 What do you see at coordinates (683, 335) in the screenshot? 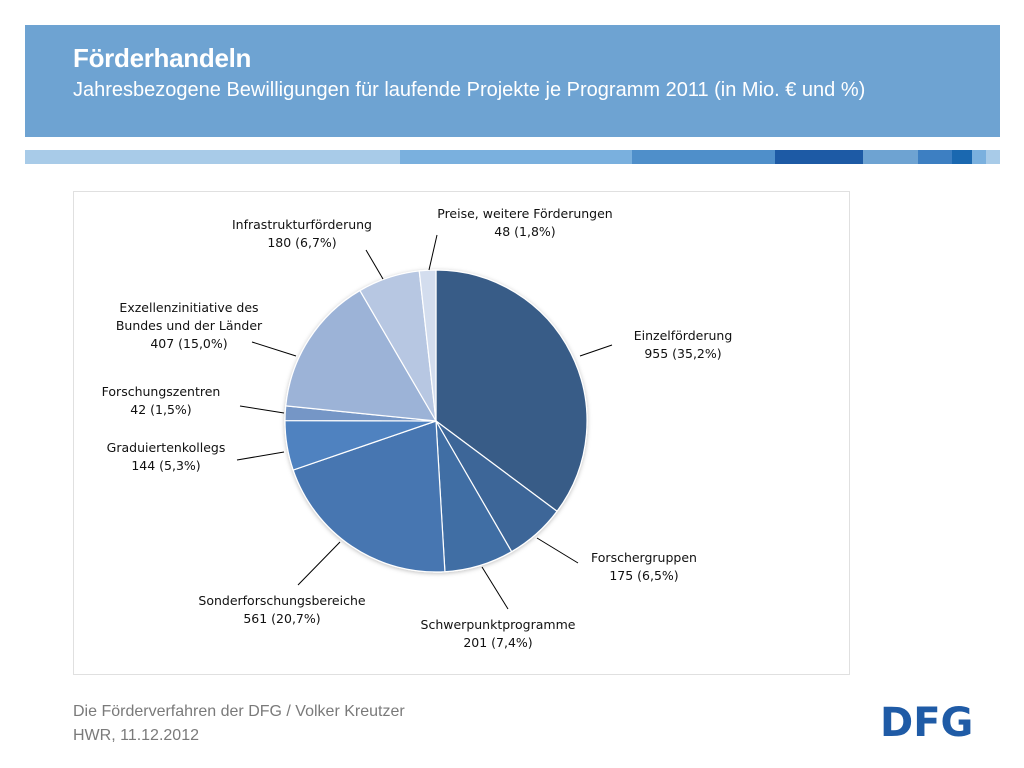
I see `data-label-line: Einzelförderung` at bounding box center [683, 335].